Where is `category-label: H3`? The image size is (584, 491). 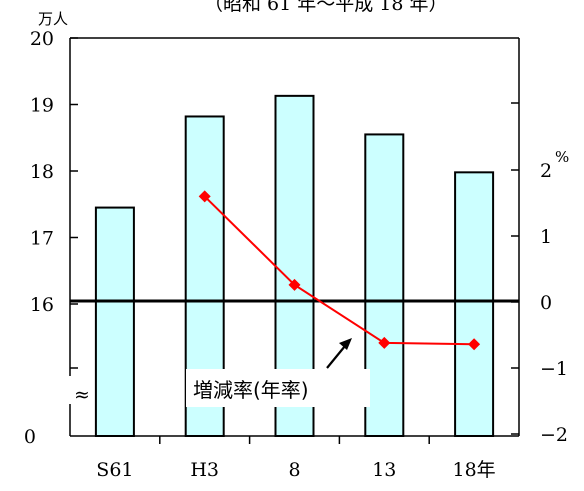
category-label: H3 is located at coordinates (204, 470).